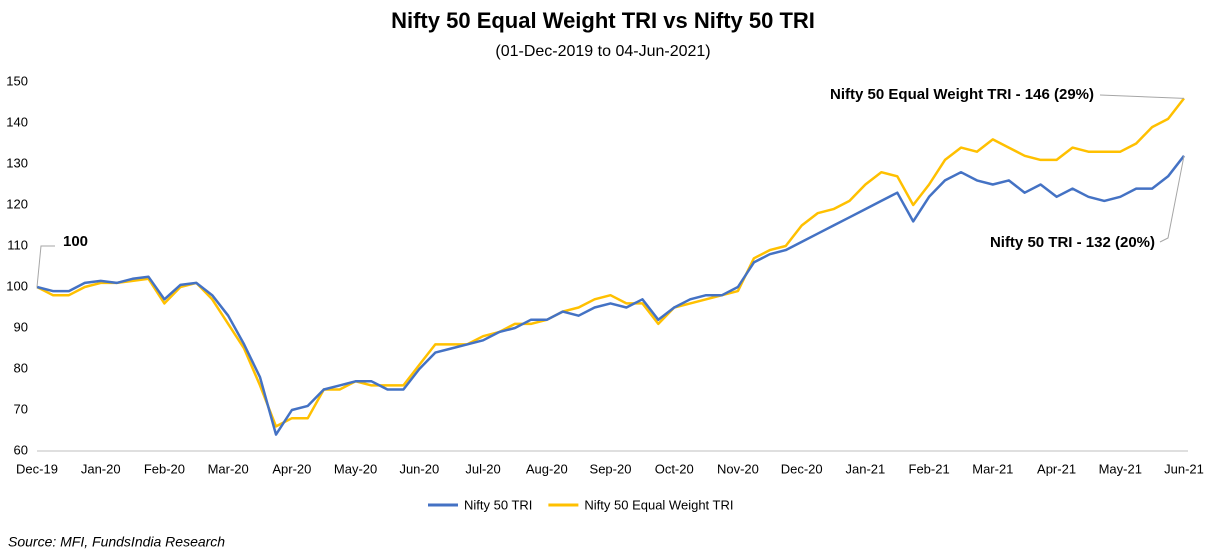  I want to click on annotation: Nifty 50 Equal Weight TRI - 146 (29%), so click(962, 94).